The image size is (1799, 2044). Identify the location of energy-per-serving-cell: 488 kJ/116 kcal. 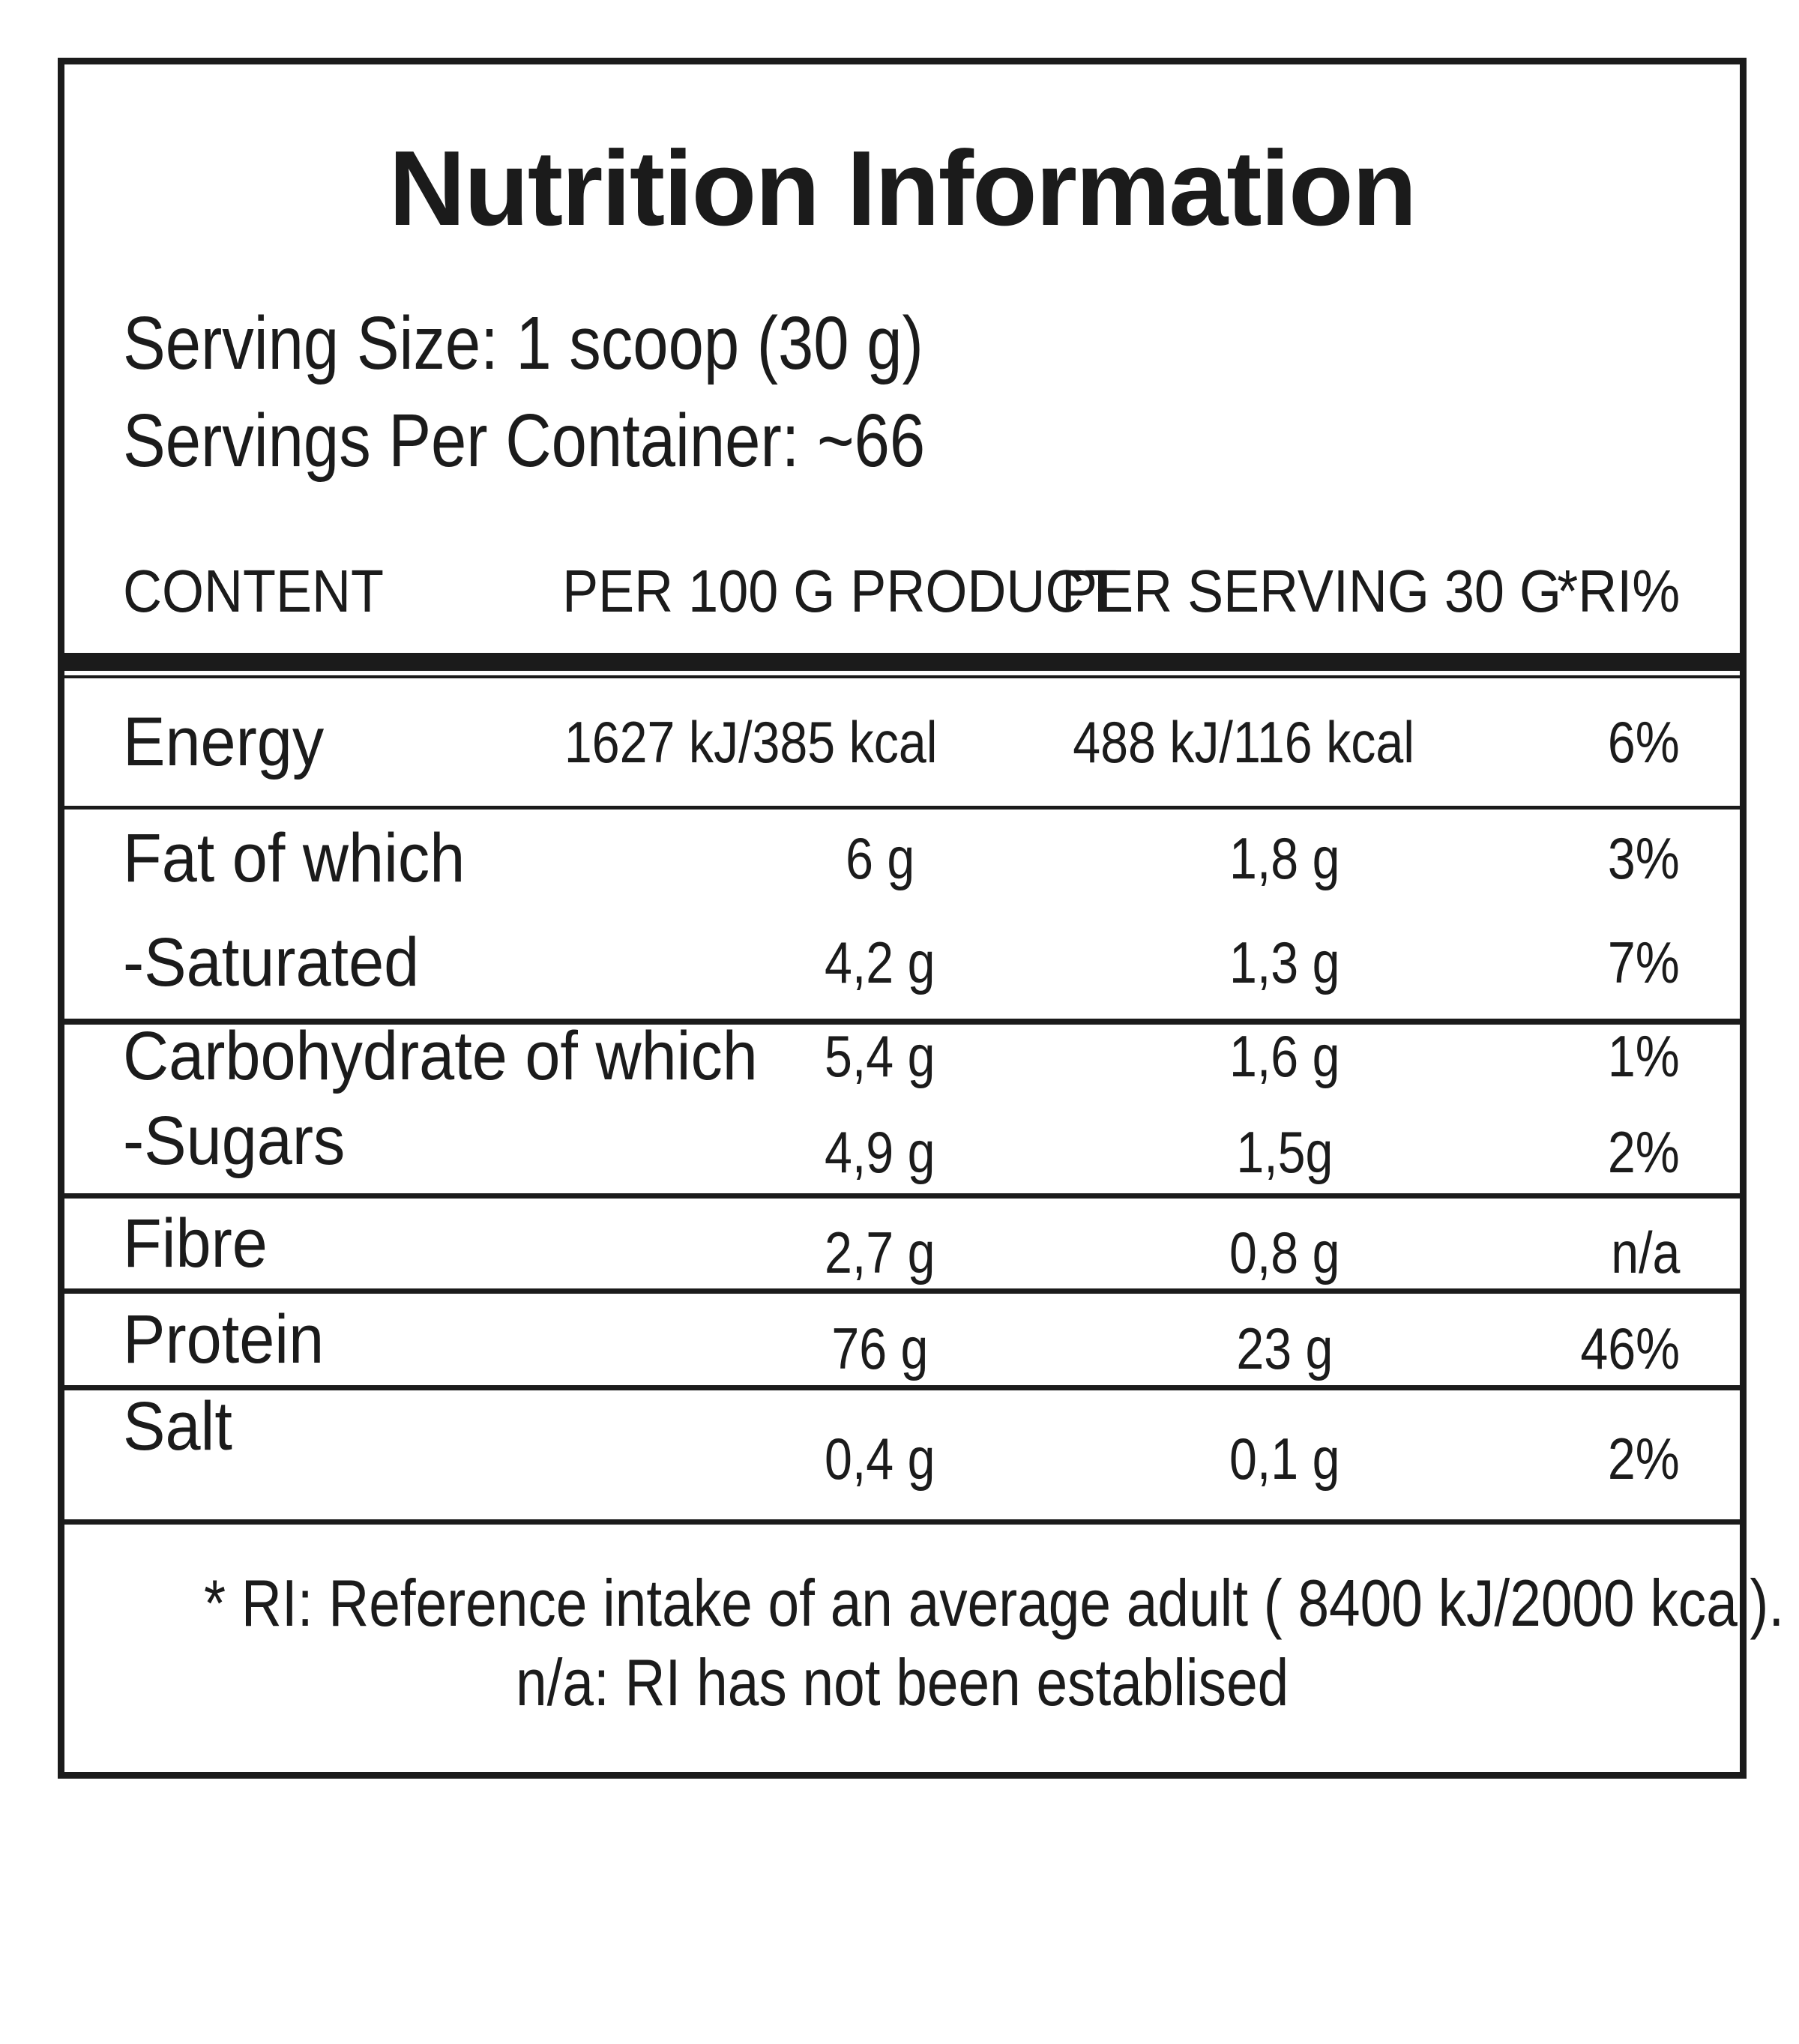
(1243, 742).